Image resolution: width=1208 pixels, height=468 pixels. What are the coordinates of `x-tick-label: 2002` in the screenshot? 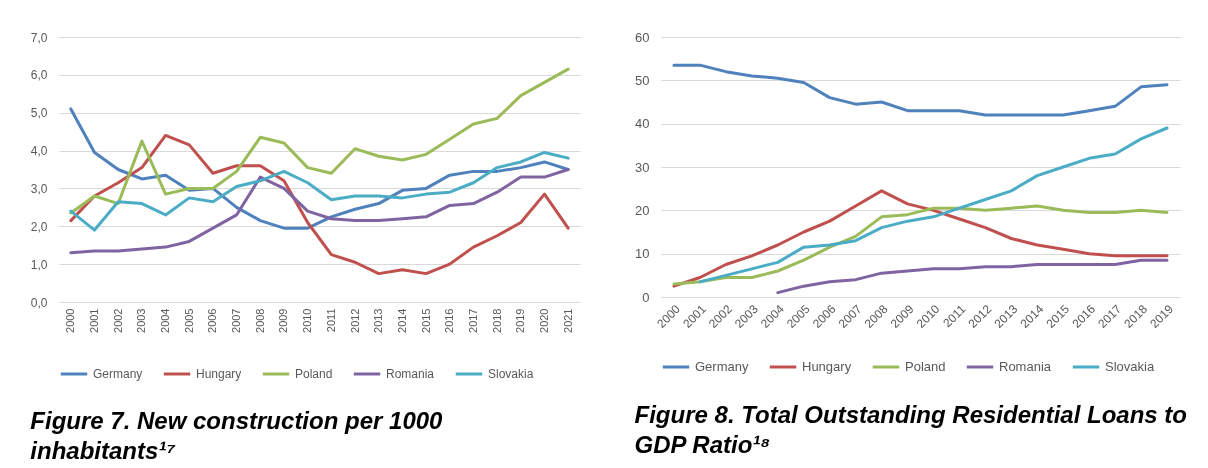 It's located at (117, 320).